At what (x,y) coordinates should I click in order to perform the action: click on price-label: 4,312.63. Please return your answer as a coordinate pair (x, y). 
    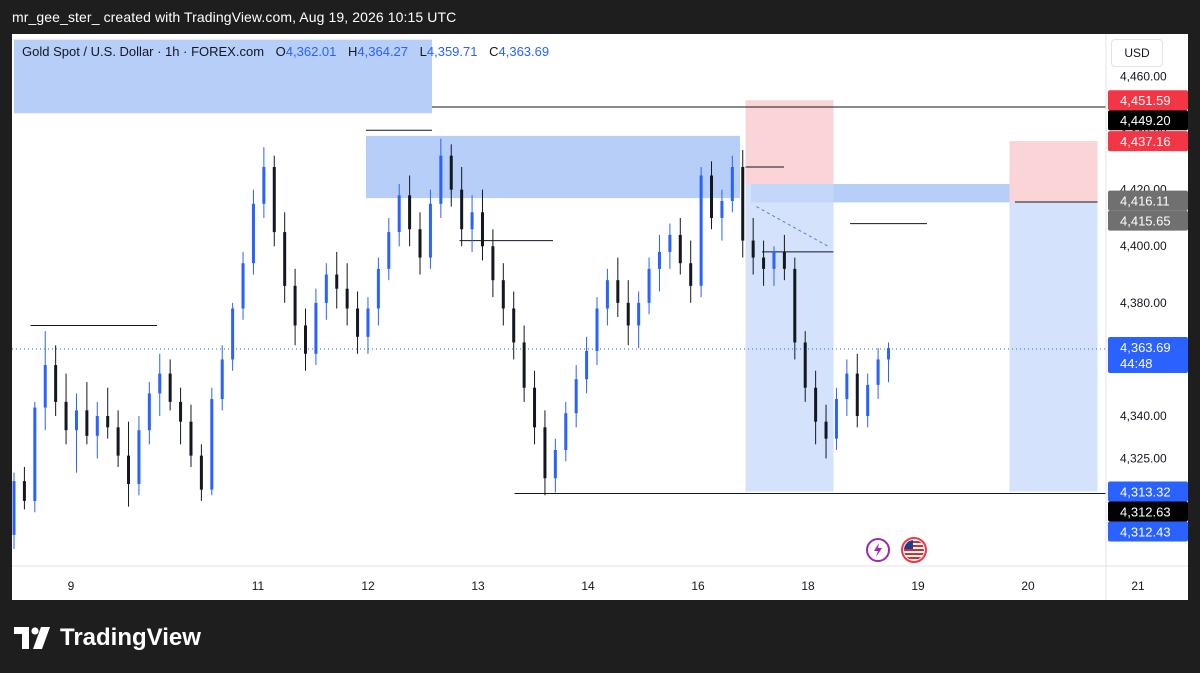
    Looking at the image, I should click on (1148, 511).